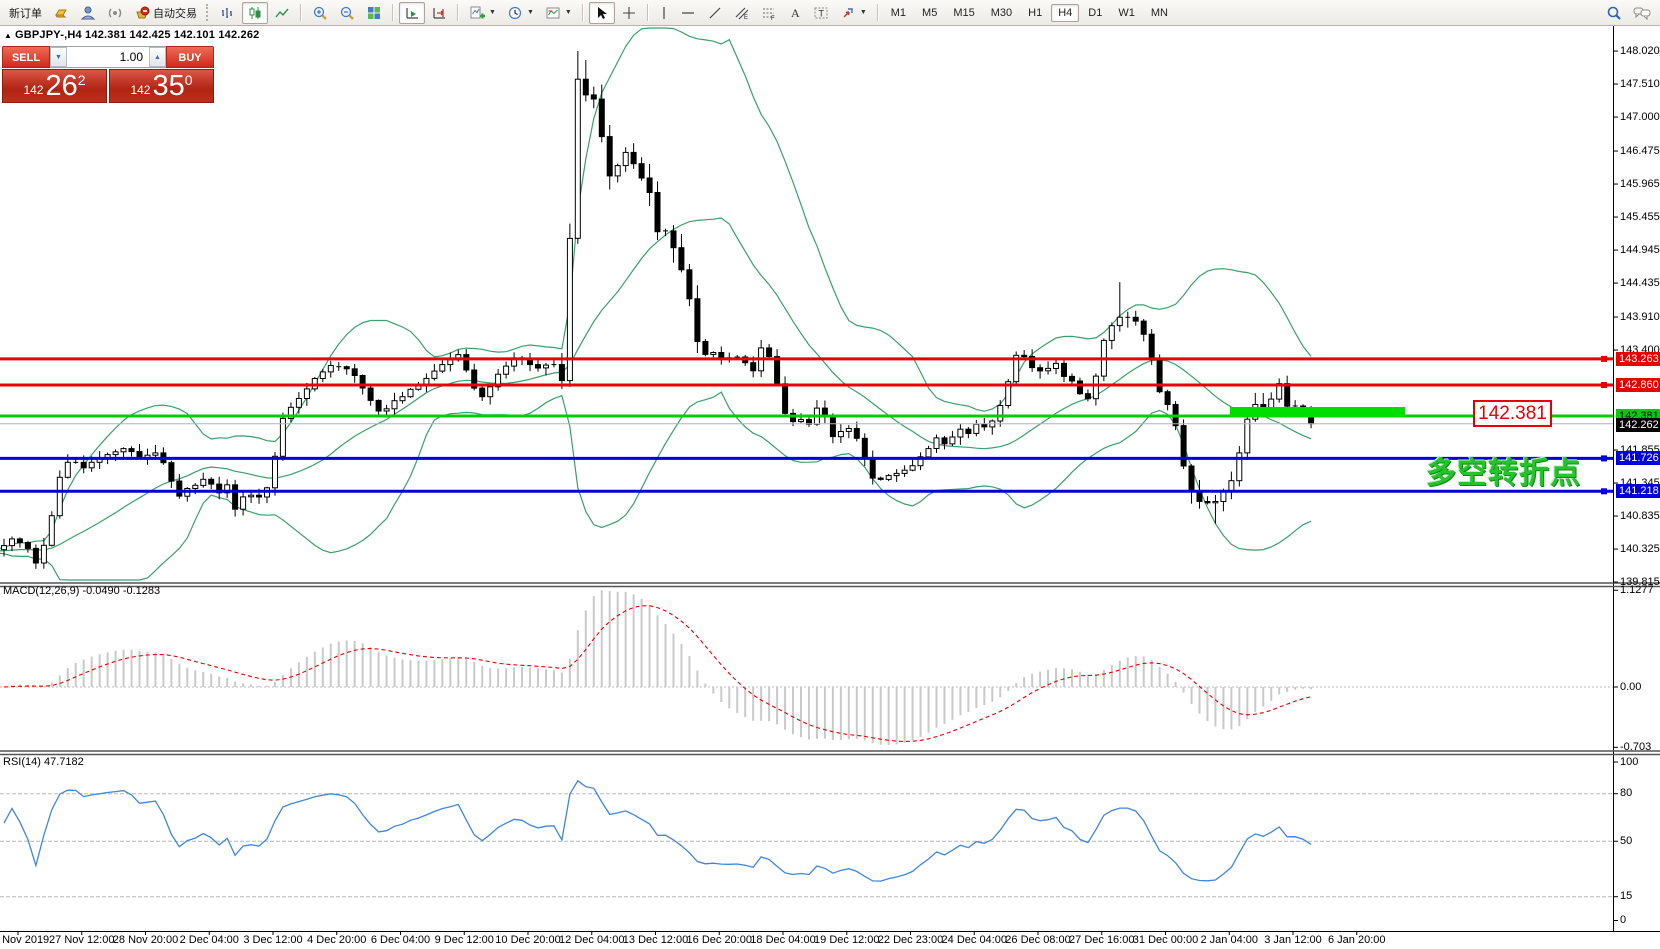 The image size is (1660, 949). I want to click on sell-button: SELL, so click(26, 57).